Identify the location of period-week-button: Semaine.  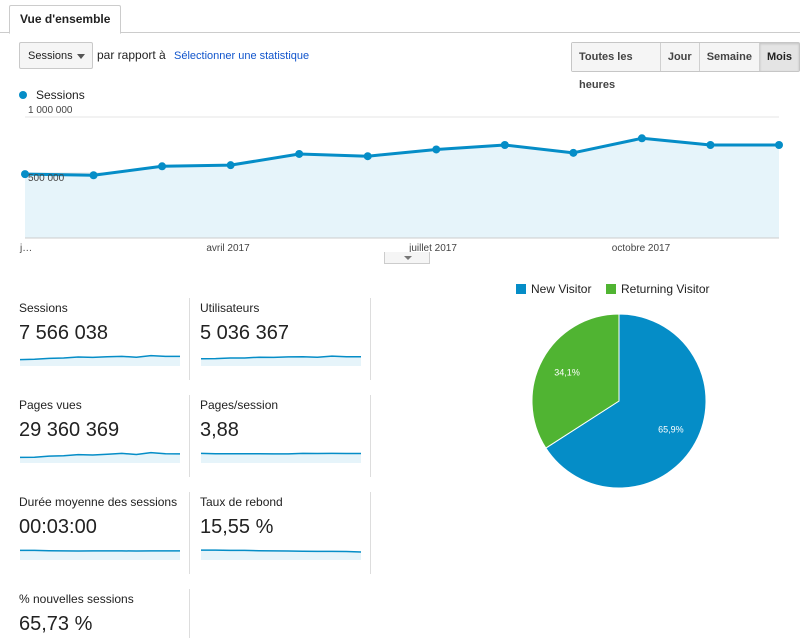
(728, 57).